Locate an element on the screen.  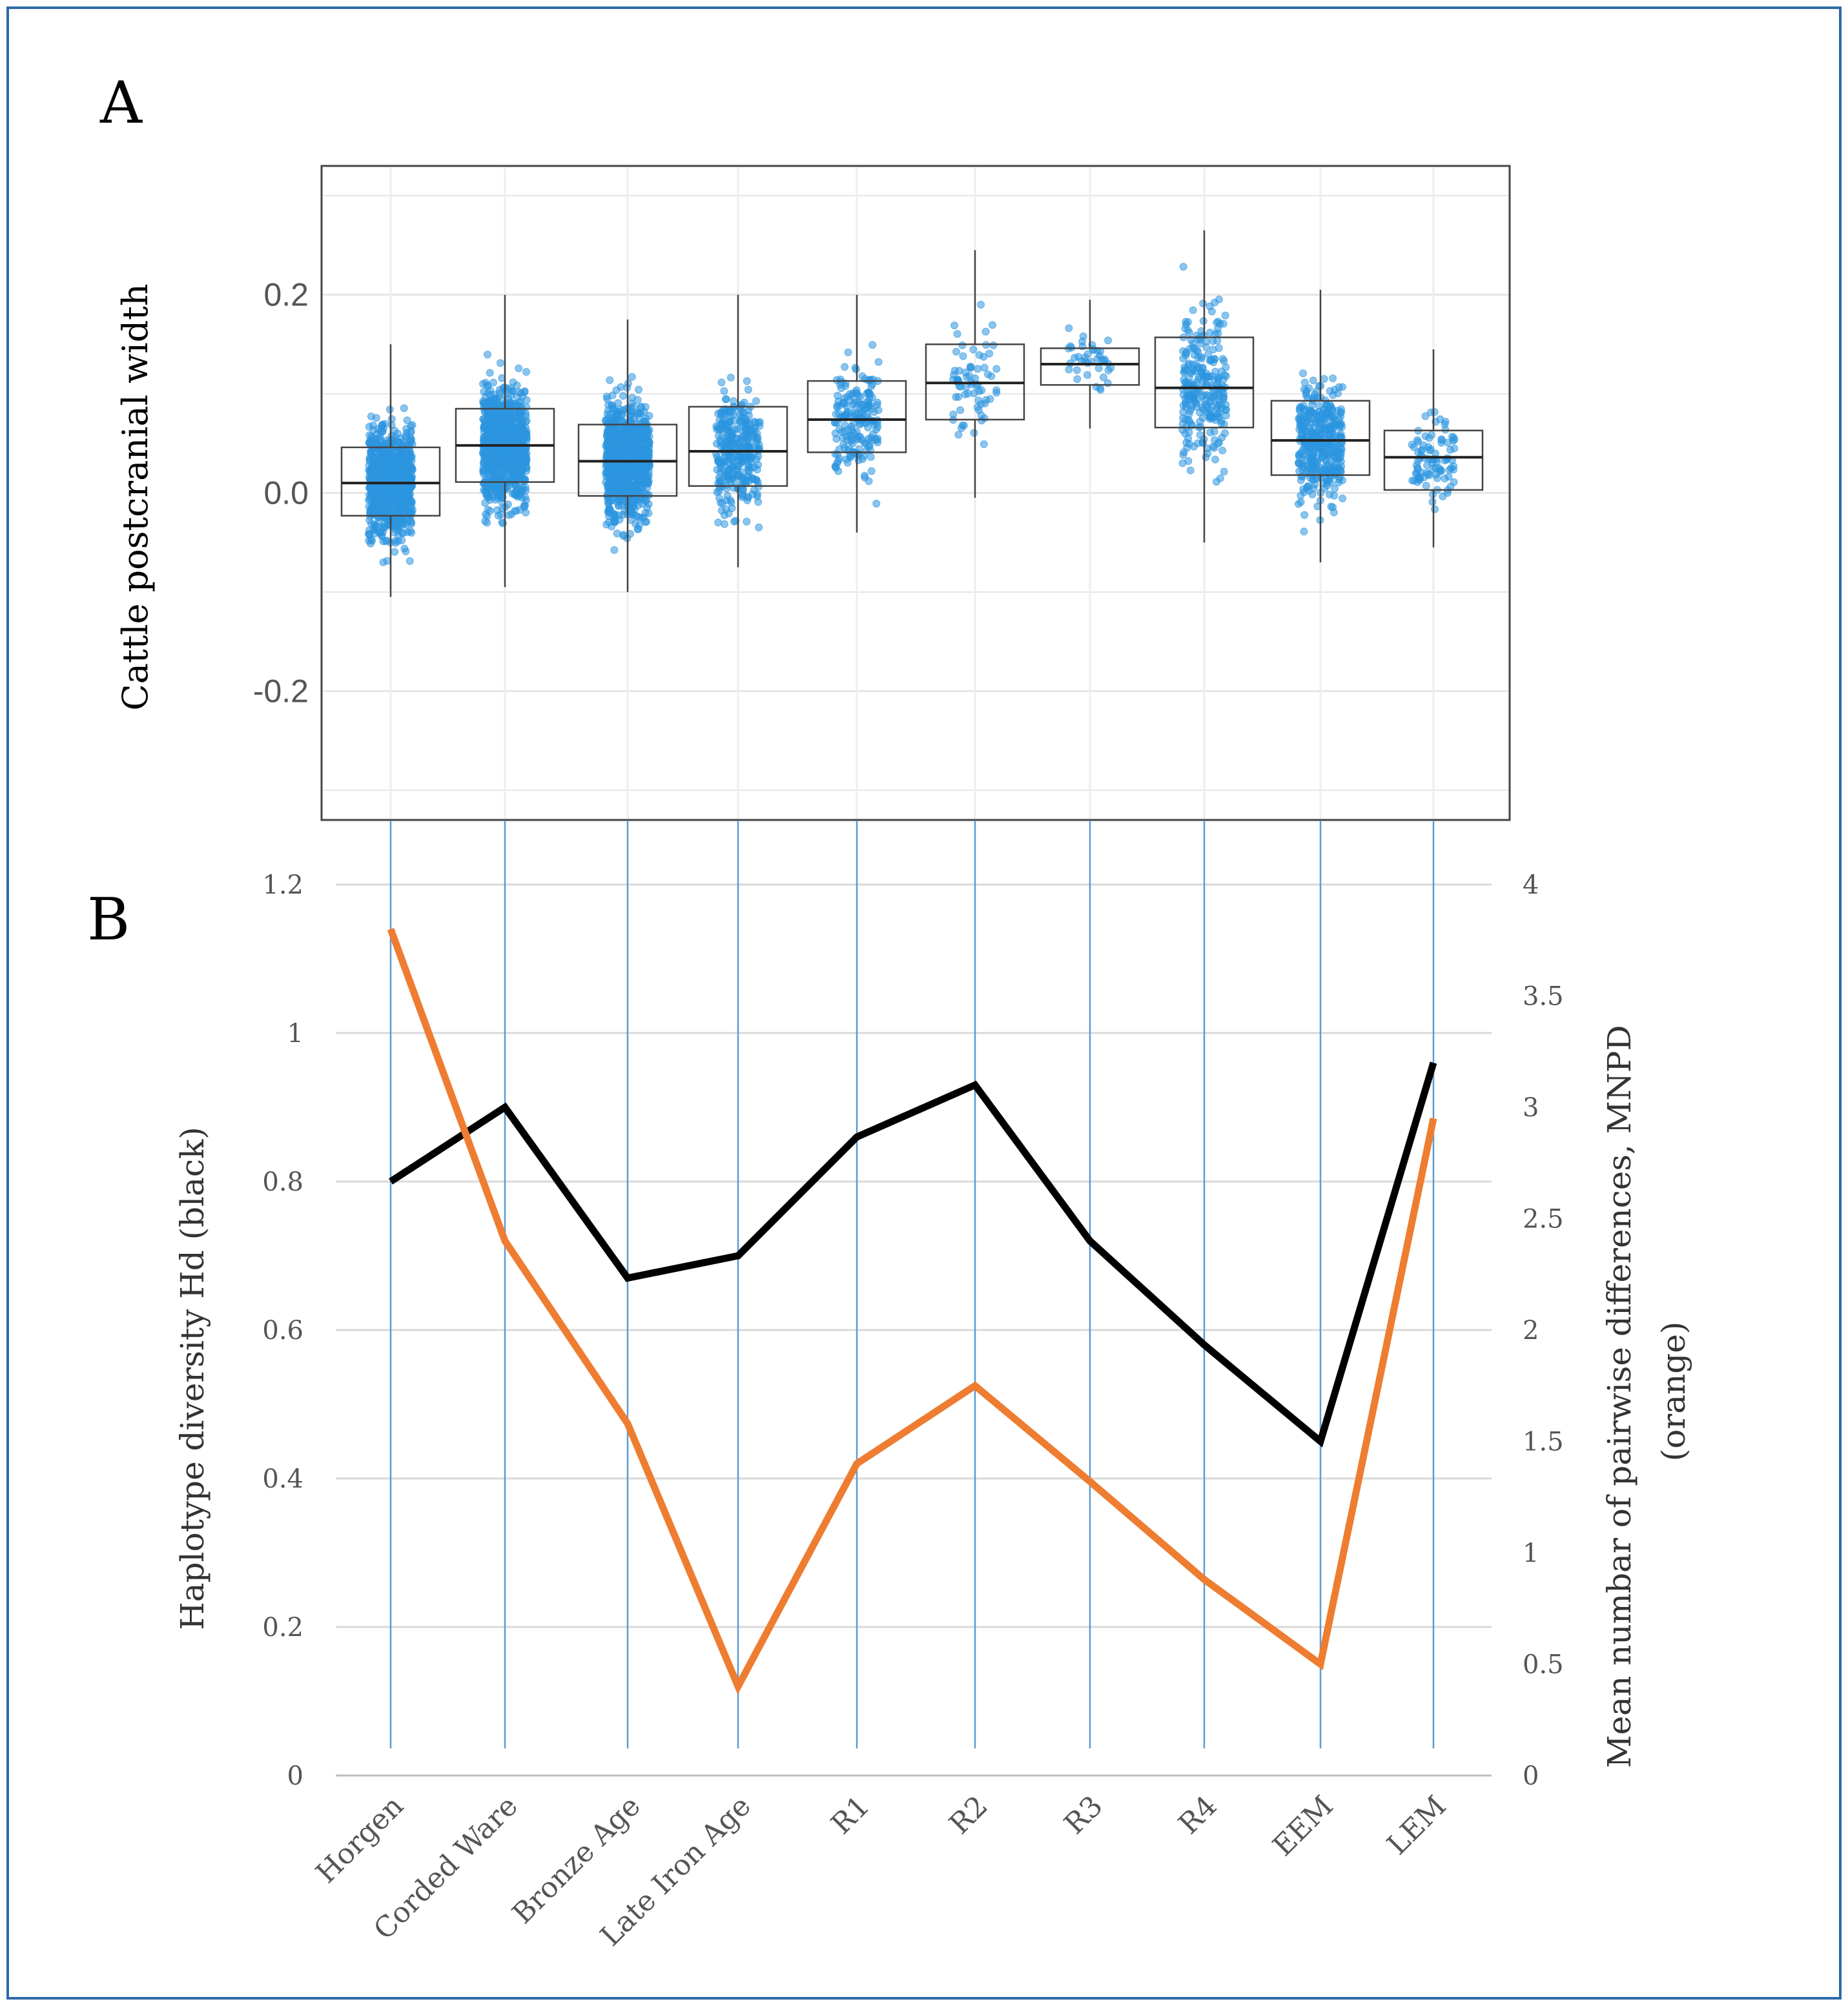
right-tick-label: 0.5 is located at coordinates (1543, 1665).